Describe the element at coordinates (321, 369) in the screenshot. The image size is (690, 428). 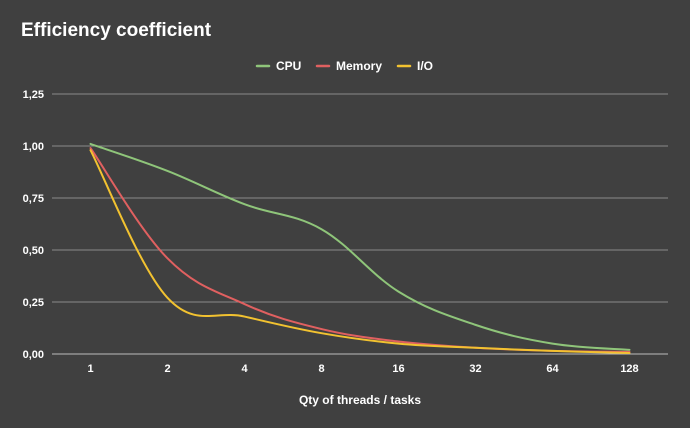
I see `x-tick-label: 8` at that location.